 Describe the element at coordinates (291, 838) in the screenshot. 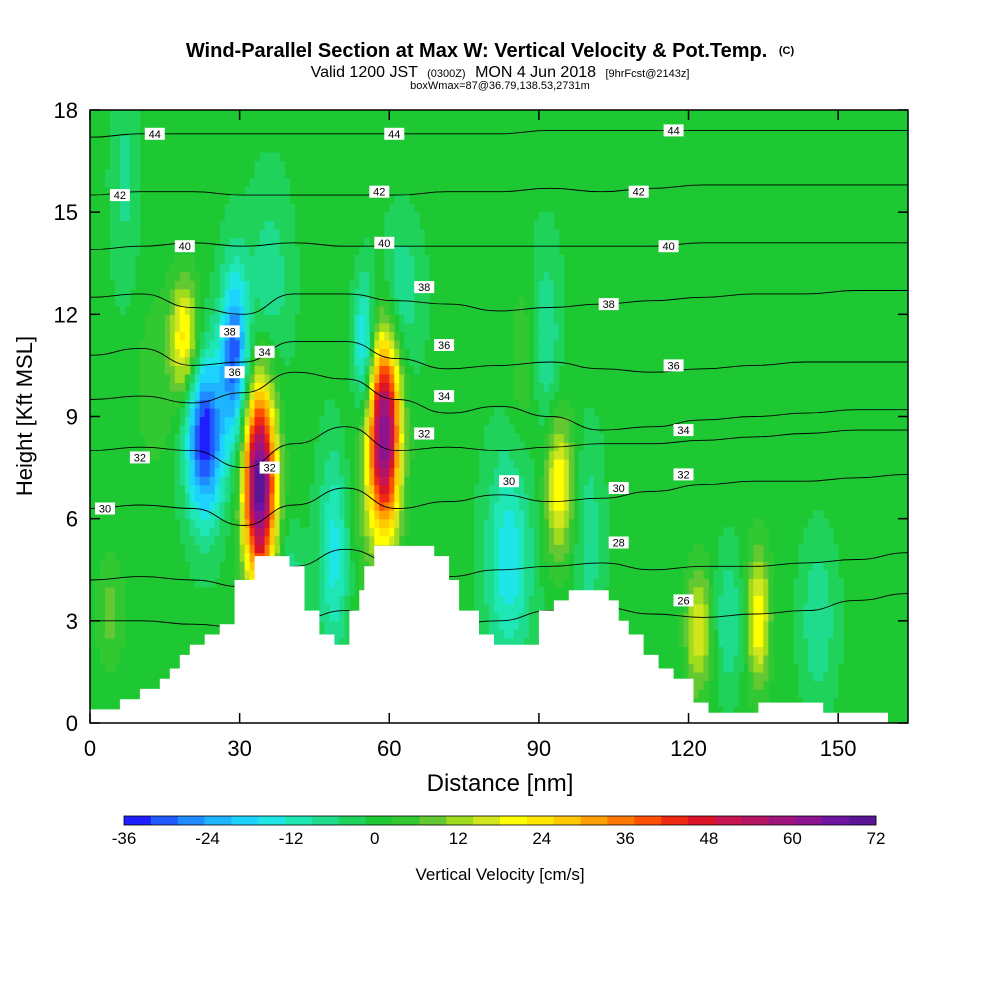

I see `colorbar-tick-label: -12` at that location.